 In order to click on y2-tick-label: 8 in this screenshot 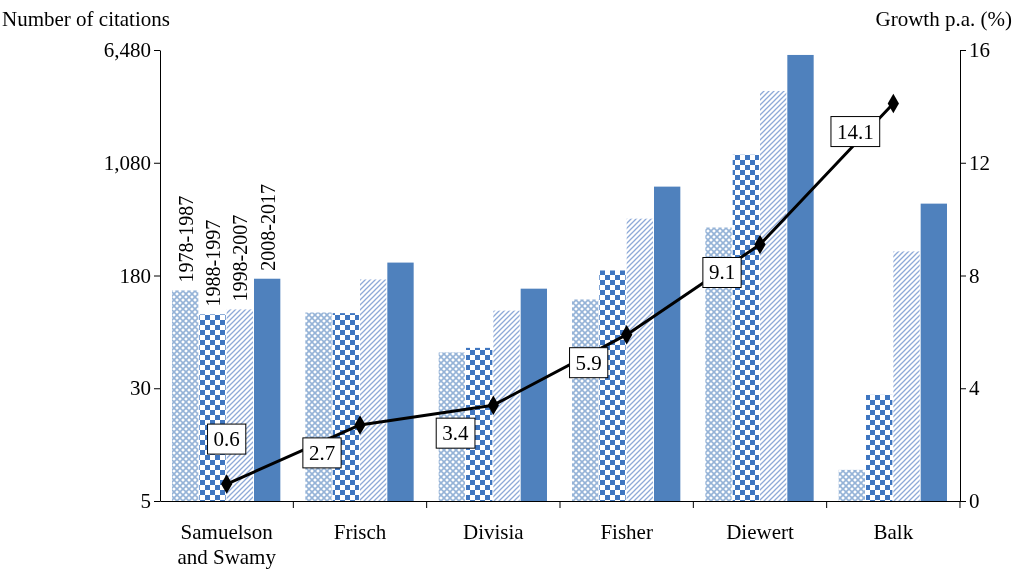, I will do `click(974, 275)`.